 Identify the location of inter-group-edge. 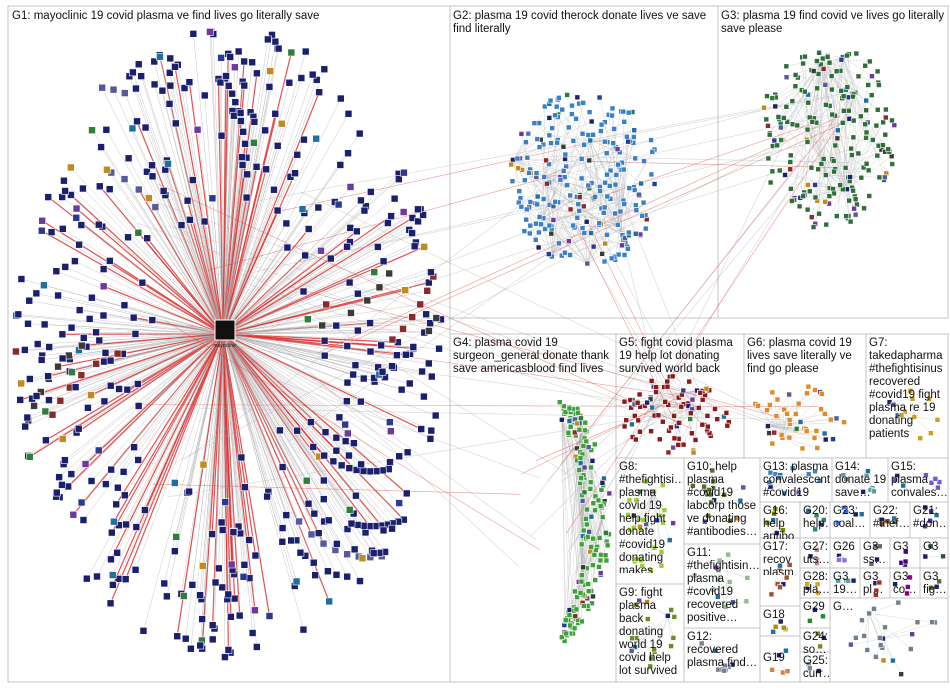
(620, 306).